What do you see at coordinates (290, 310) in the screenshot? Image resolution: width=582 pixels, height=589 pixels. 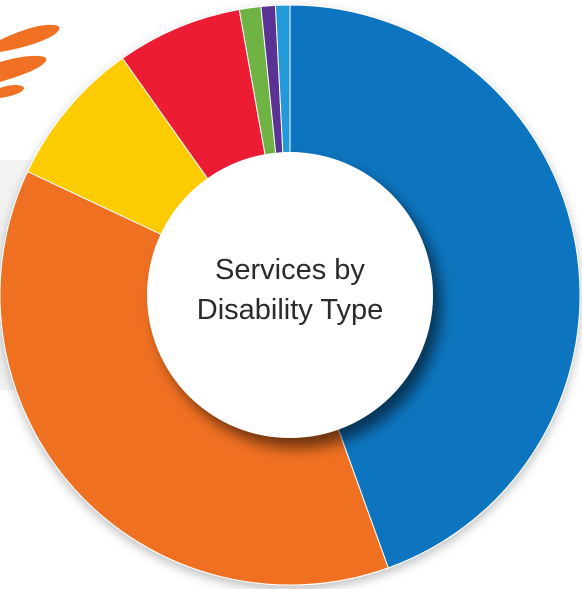 I see `center-label-line-2: Disability Type` at bounding box center [290, 310].